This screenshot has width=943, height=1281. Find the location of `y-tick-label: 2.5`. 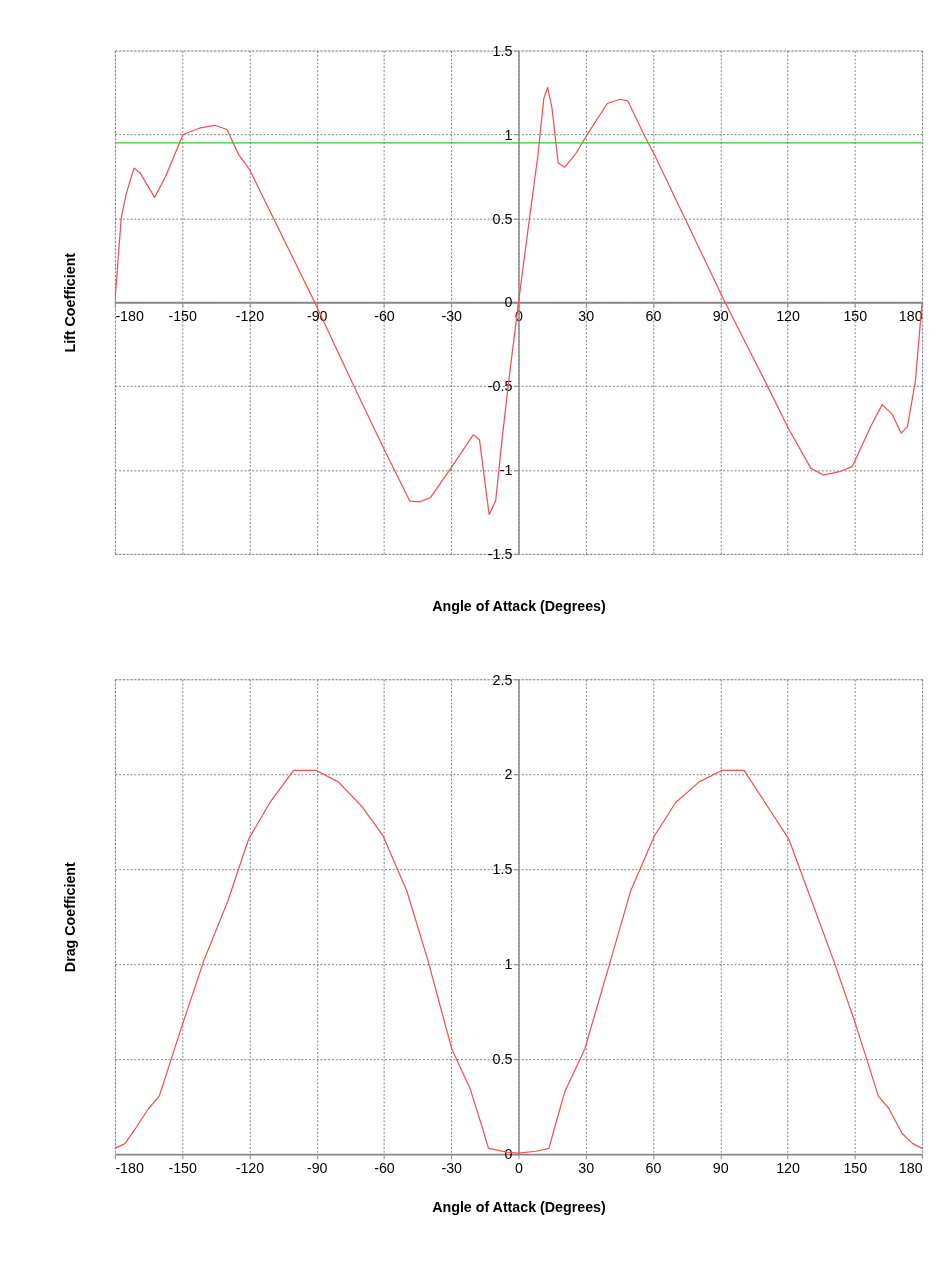

y-tick-label: 2.5 is located at coordinates (502, 679).